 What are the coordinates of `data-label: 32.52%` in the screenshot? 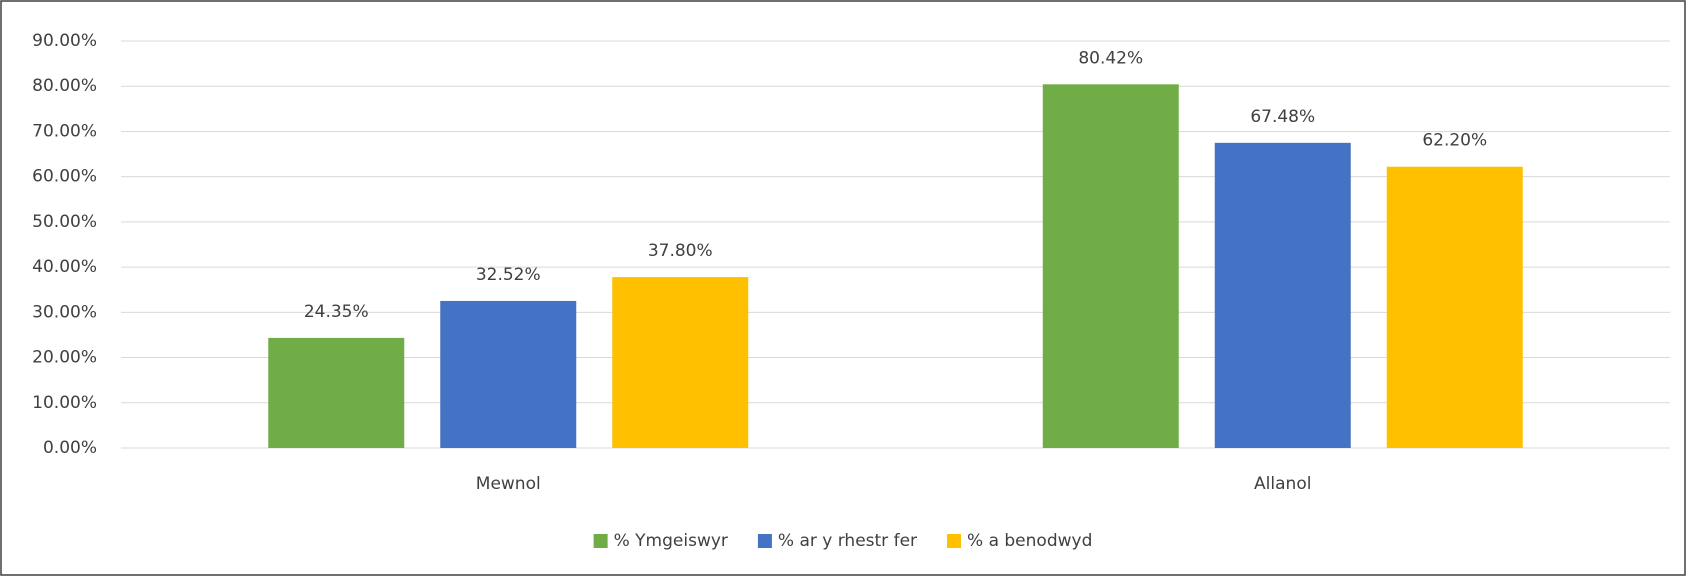 It's located at (508, 275).